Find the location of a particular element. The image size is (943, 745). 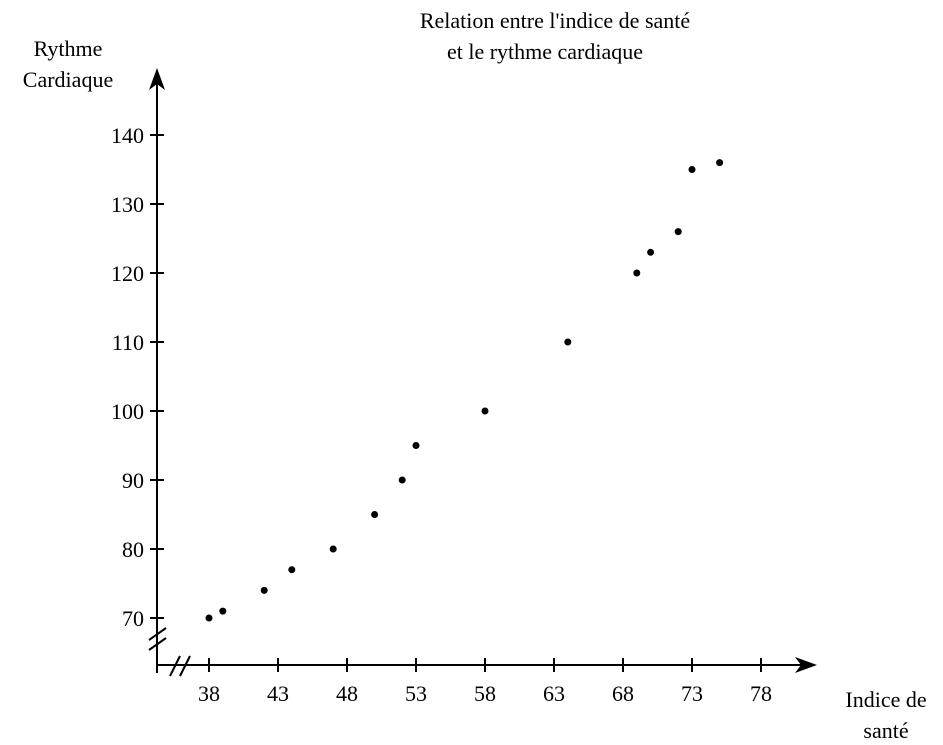

y-tick-label: 80 is located at coordinates (133, 549).